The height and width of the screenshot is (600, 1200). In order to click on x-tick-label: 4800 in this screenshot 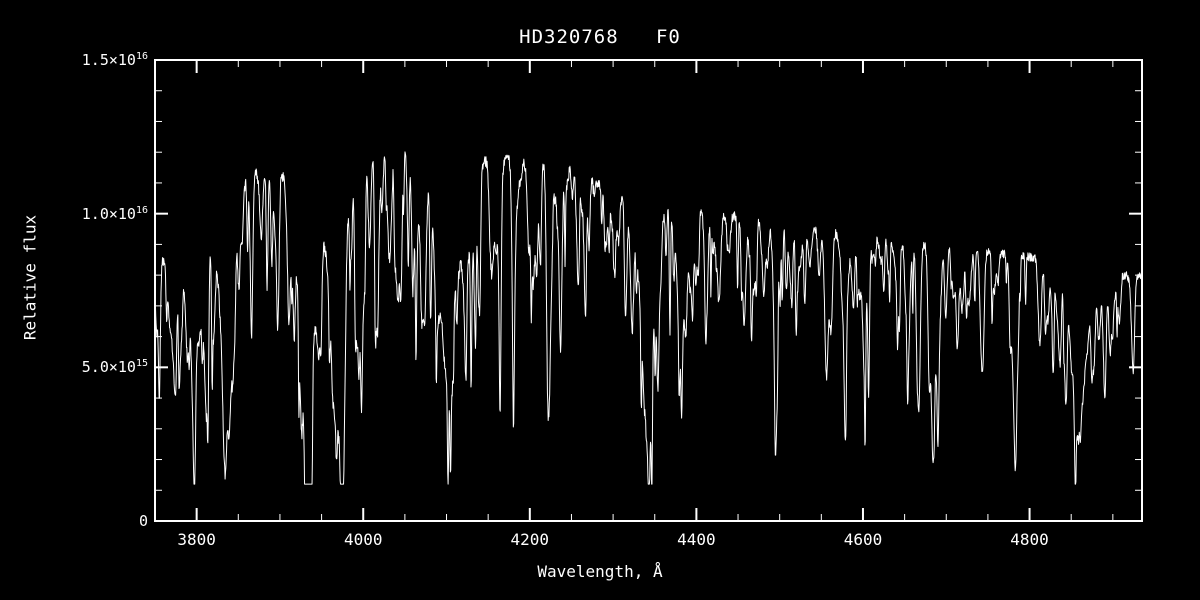, I will do `click(1029, 539)`.